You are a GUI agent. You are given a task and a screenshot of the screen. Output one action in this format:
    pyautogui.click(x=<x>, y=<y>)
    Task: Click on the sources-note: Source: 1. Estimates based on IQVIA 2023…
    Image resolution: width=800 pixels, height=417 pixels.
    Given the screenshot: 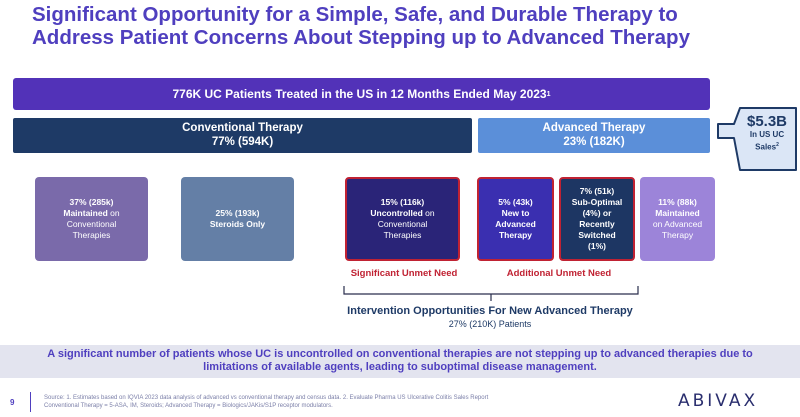 What is the action you would take?
    pyautogui.click(x=329, y=402)
    